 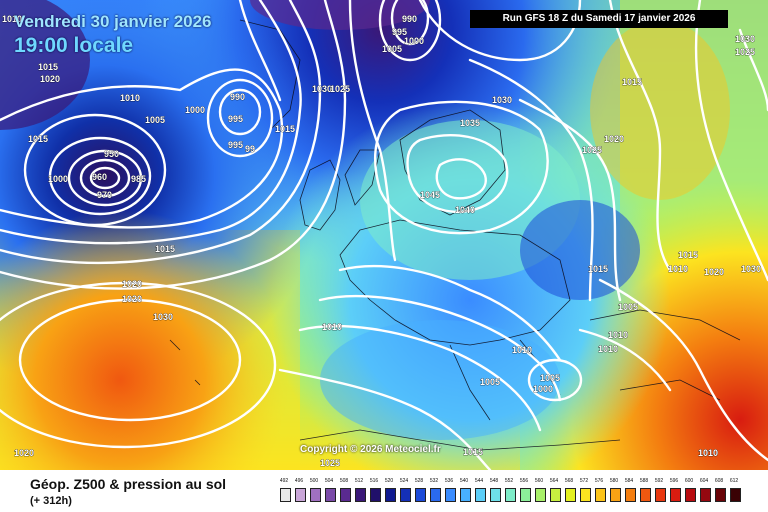 What do you see at coordinates (419, 481) in the screenshot?
I see `scale-tick-label: 528` at bounding box center [419, 481].